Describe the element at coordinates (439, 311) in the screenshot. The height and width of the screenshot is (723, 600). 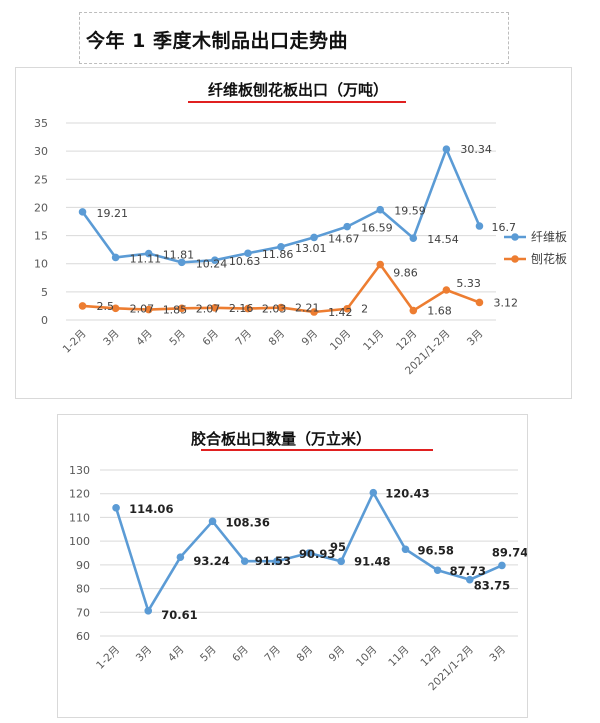
I see `data-label: 1.68` at that location.